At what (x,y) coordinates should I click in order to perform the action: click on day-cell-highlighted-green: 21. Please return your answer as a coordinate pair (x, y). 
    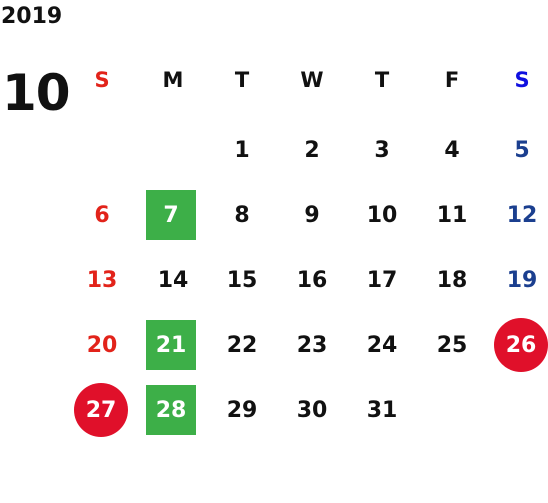
    Looking at the image, I should click on (171, 345).